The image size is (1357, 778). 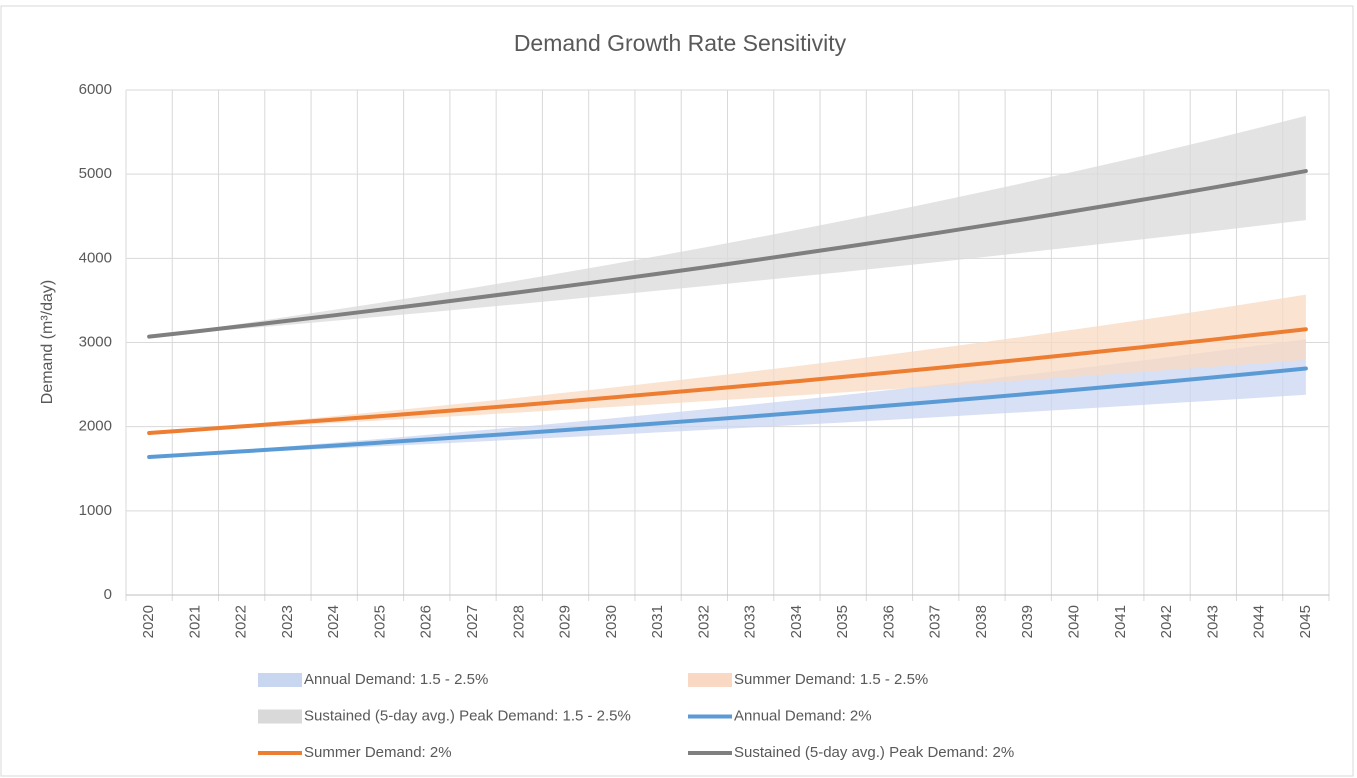 What do you see at coordinates (657, 621) in the screenshot?
I see `x-tick-label: 2031` at bounding box center [657, 621].